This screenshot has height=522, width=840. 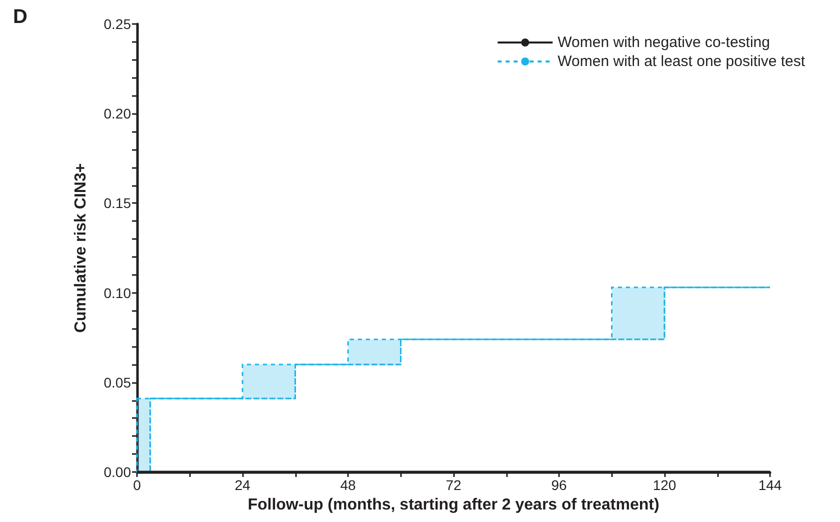 I want to click on x-tick-label: 24, so click(x=242, y=485).